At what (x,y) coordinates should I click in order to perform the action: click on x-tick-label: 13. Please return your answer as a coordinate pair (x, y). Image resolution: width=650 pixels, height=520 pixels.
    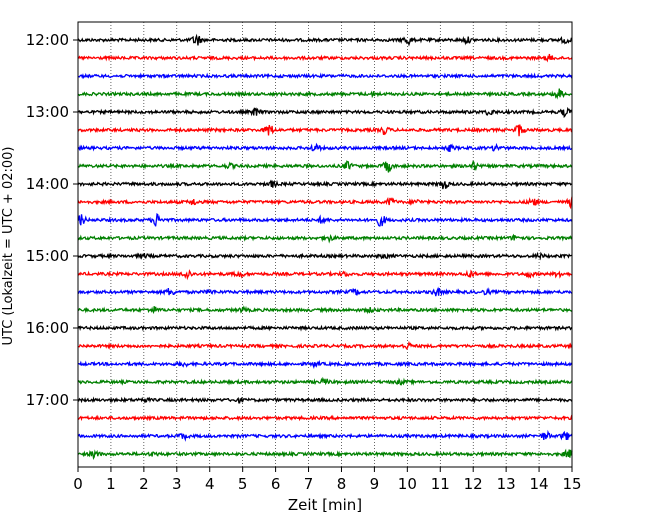
    Looking at the image, I should click on (506, 484).